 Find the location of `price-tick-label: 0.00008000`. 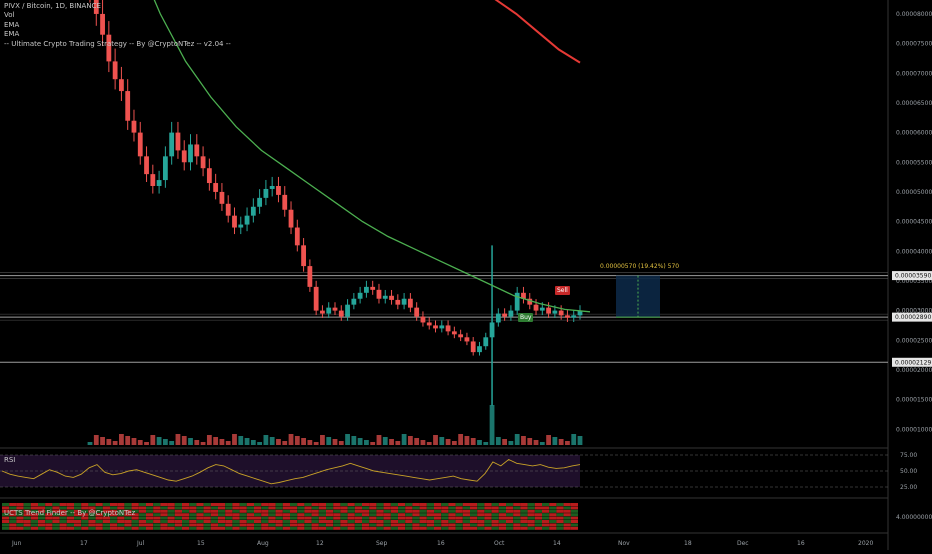

price-tick-label: 0.00008000 is located at coordinates (914, 14).